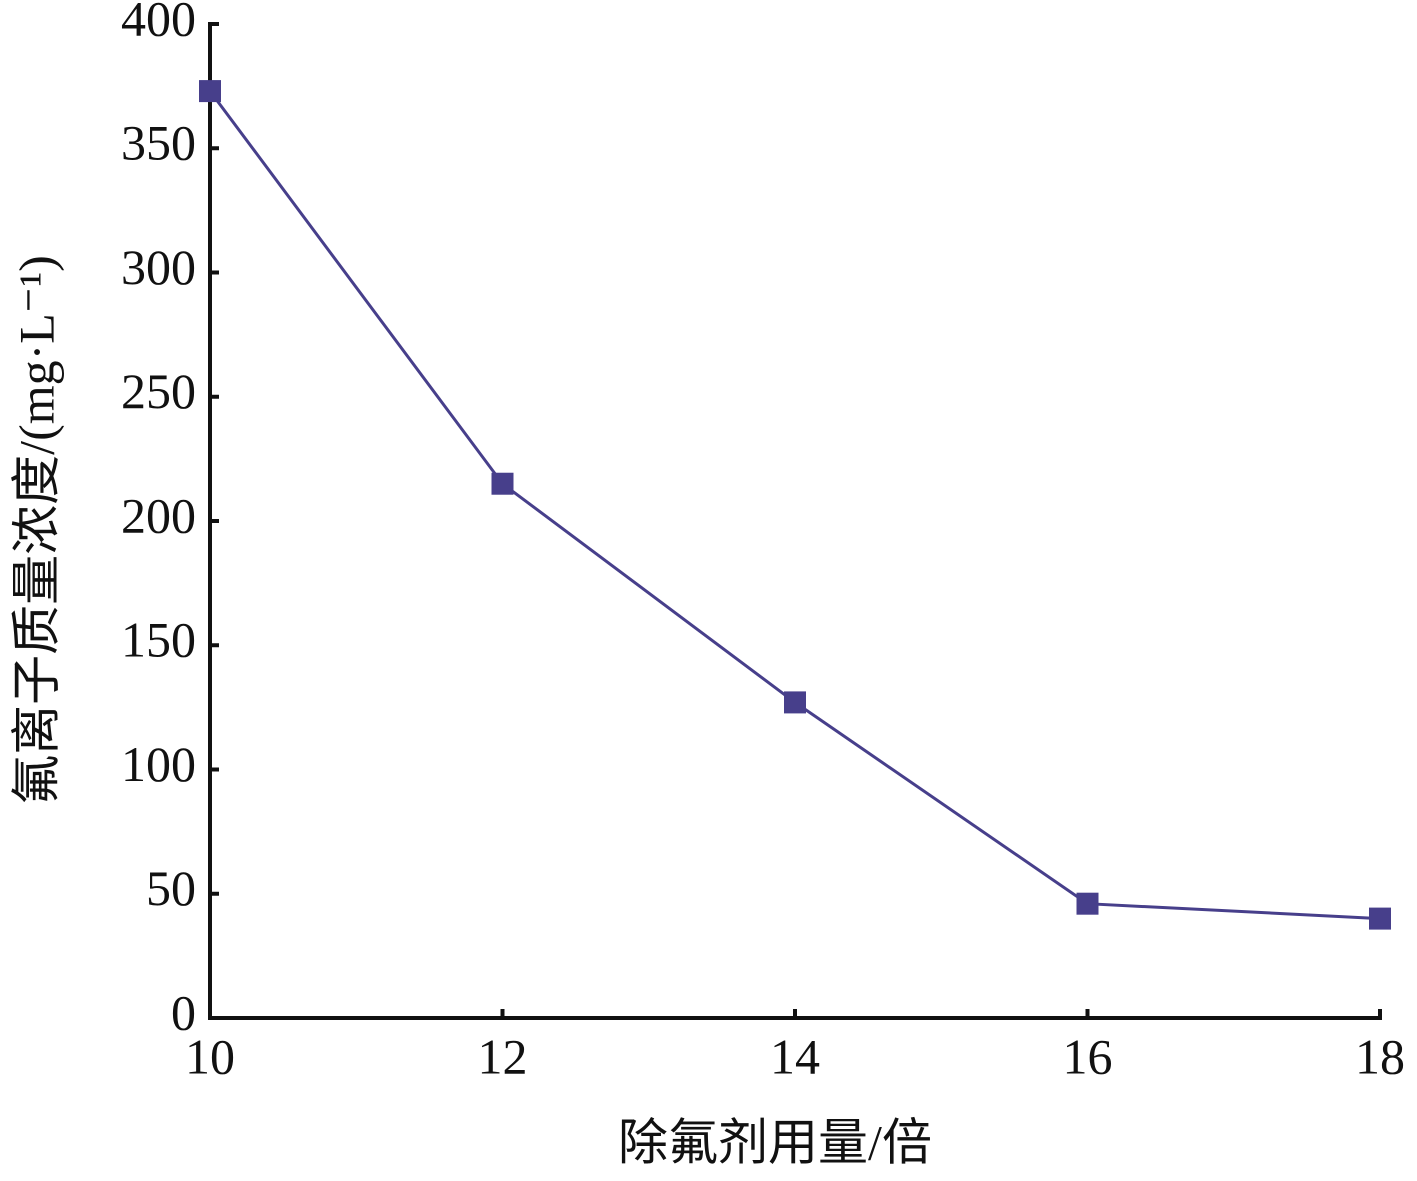 Image resolution: width=1417 pixels, height=1181 pixels. Describe the element at coordinates (210, 1056) in the screenshot. I see `x-tick-label: 10` at that location.